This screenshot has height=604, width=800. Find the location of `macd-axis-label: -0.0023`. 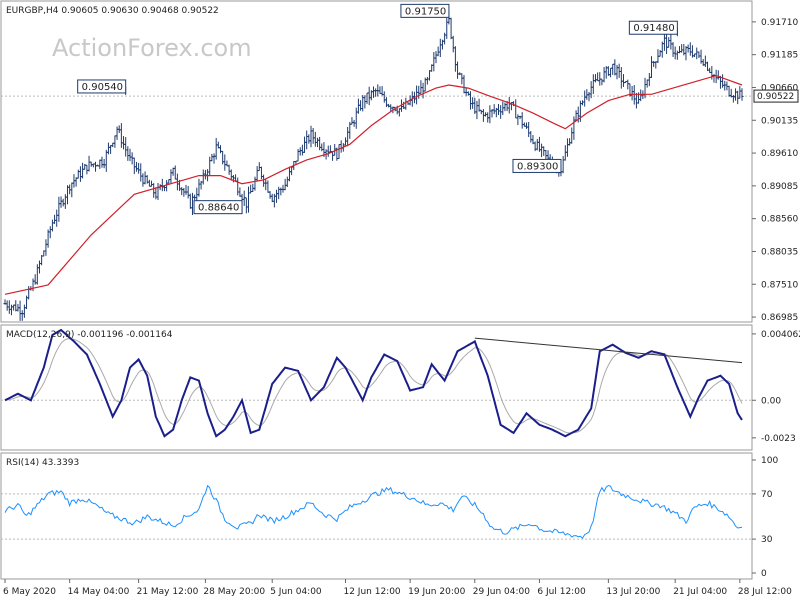

macd-axis-label: -0.0023 is located at coordinates (778, 439).